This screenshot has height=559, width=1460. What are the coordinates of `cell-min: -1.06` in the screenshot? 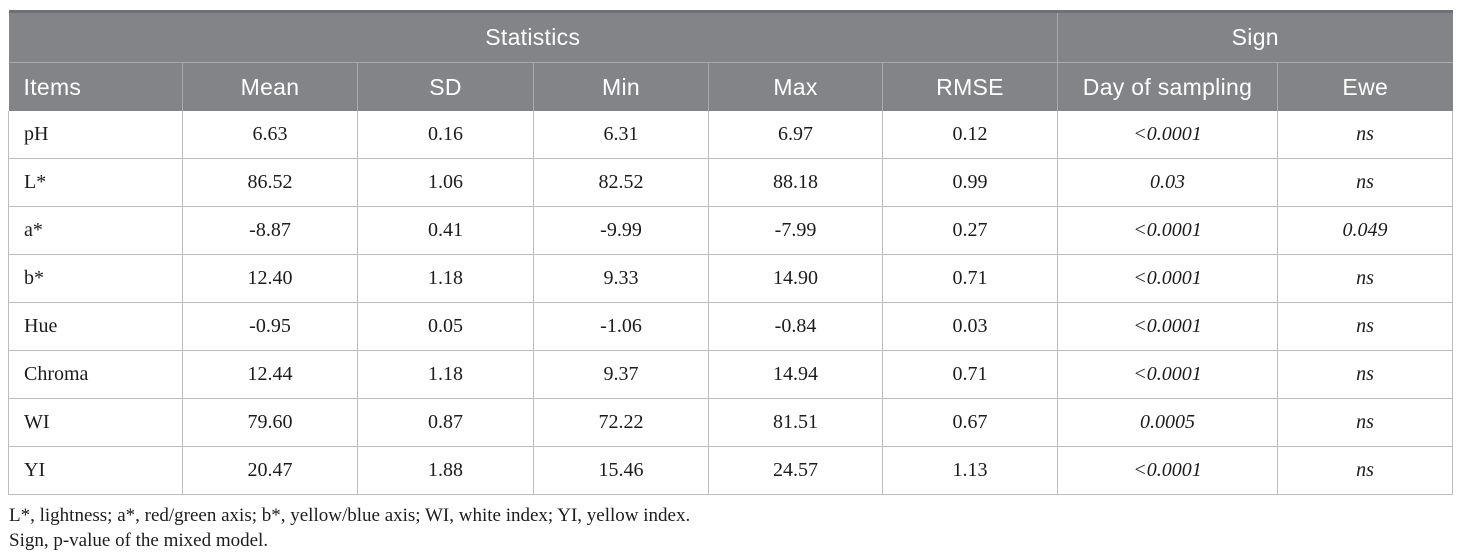 It's located at (621, 326).